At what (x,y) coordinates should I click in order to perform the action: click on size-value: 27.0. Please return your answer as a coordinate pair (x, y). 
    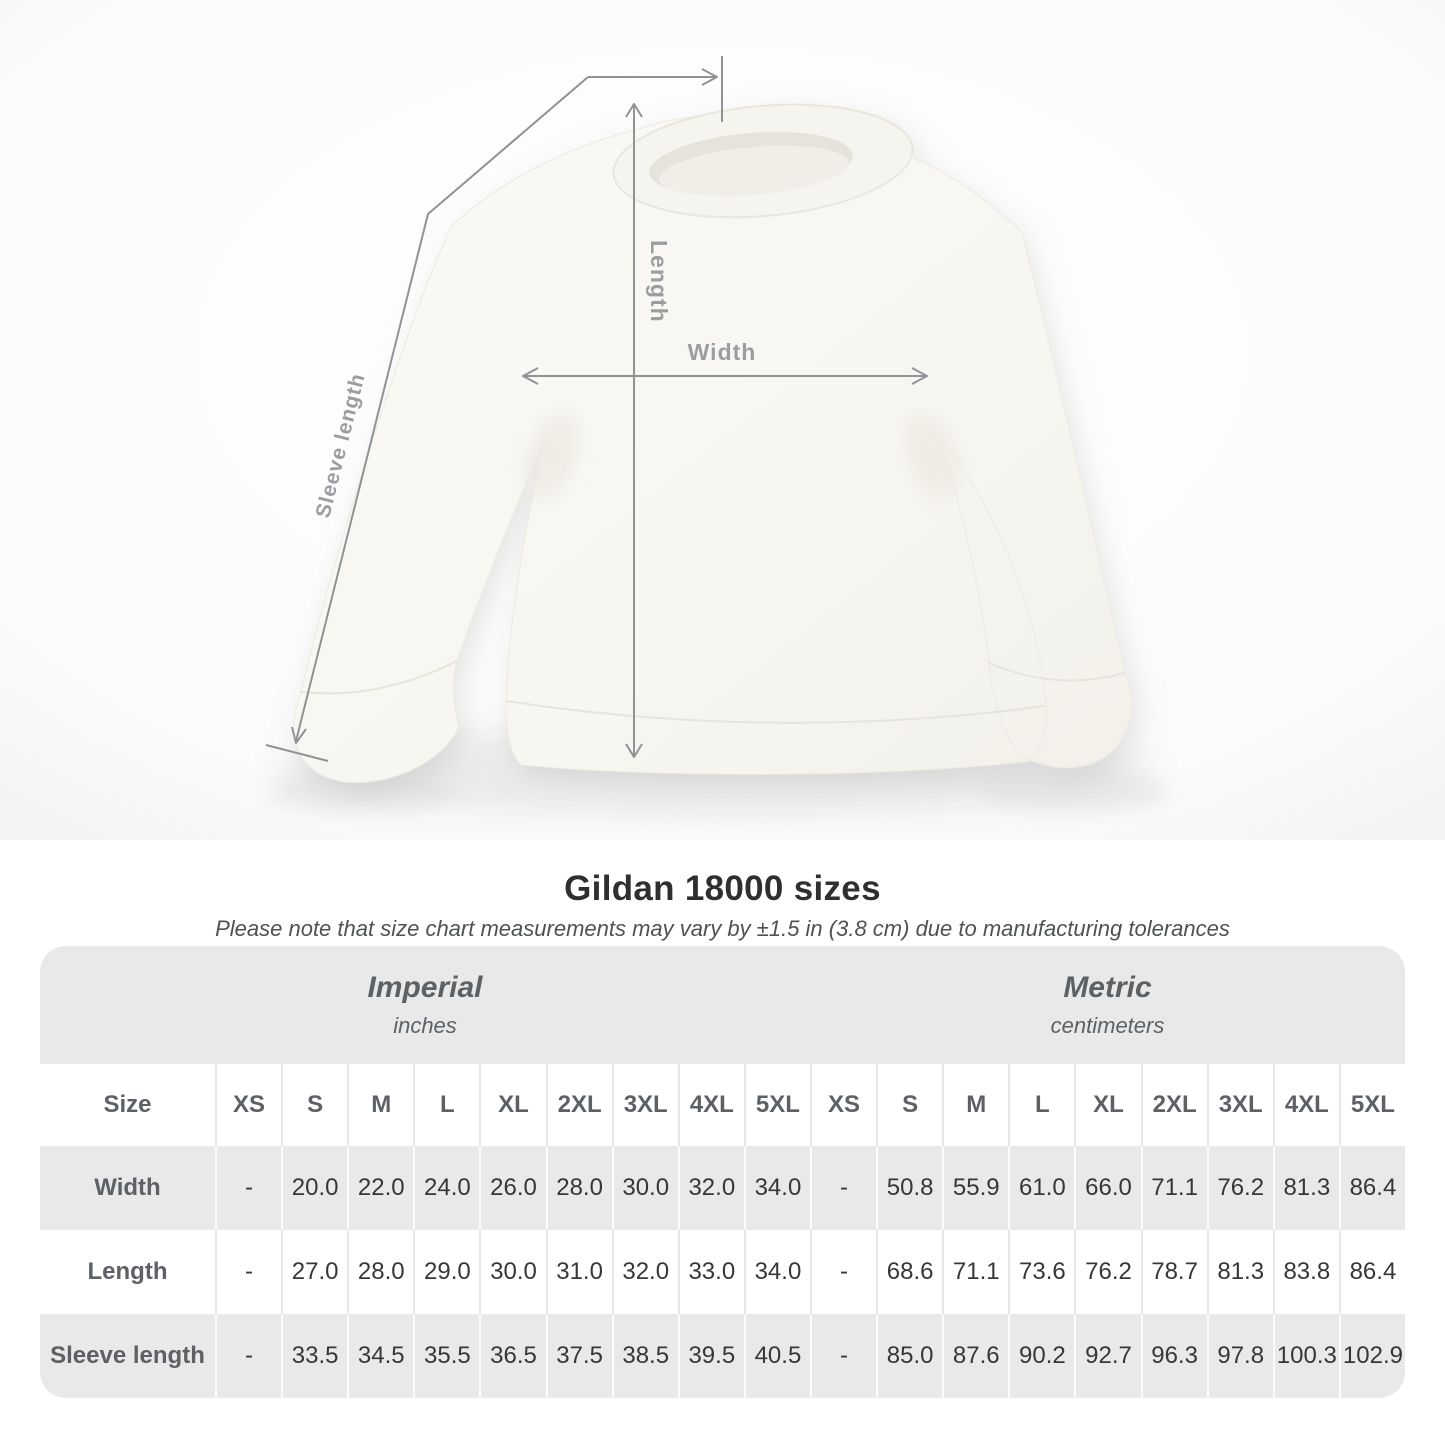
    Looking at the image, I should click on (314, 1272).